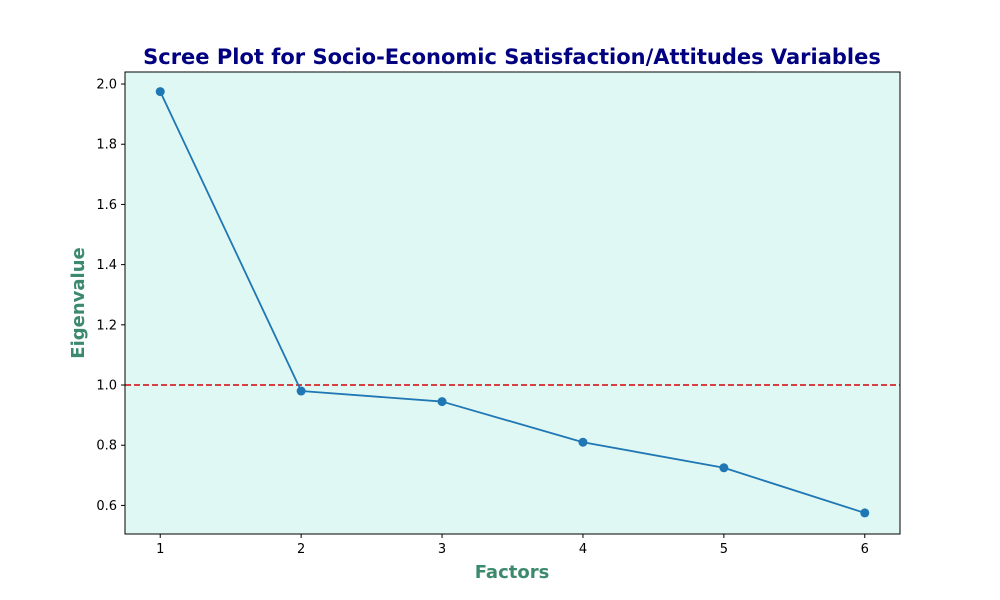 The width and height of the screenshot is (1000, 600). What do you see at coordinates (106, 265) in the screenshot?
I see `y-tick-label: 1.4` at bounding box center [106, 265].